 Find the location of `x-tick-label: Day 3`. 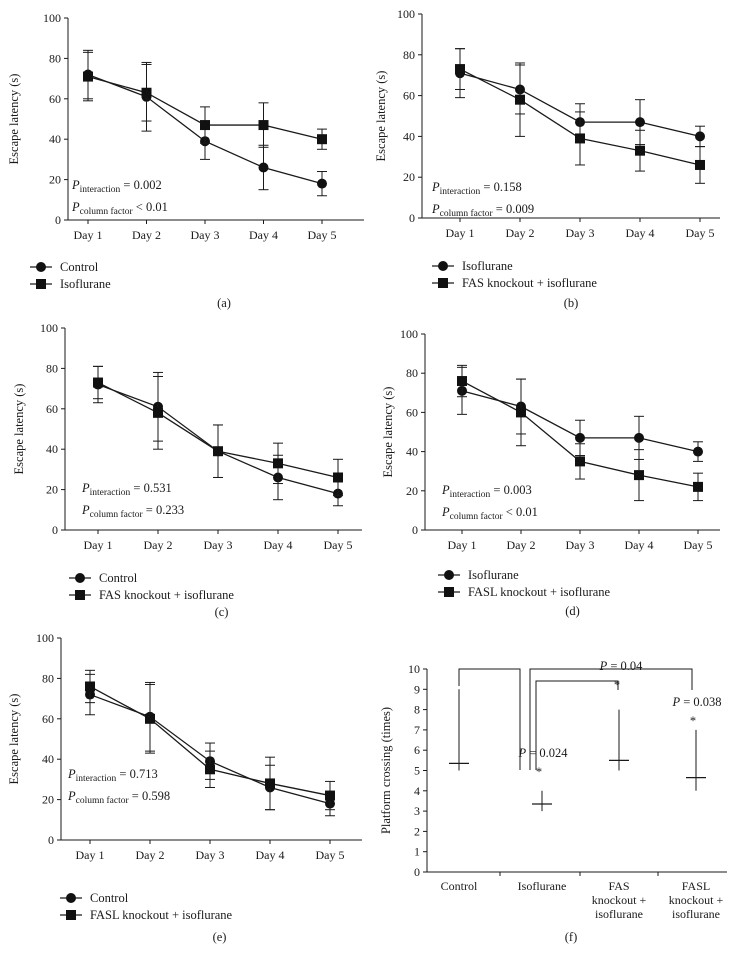

x-tick-label: Day 3 is located at coordinates (210, 855).